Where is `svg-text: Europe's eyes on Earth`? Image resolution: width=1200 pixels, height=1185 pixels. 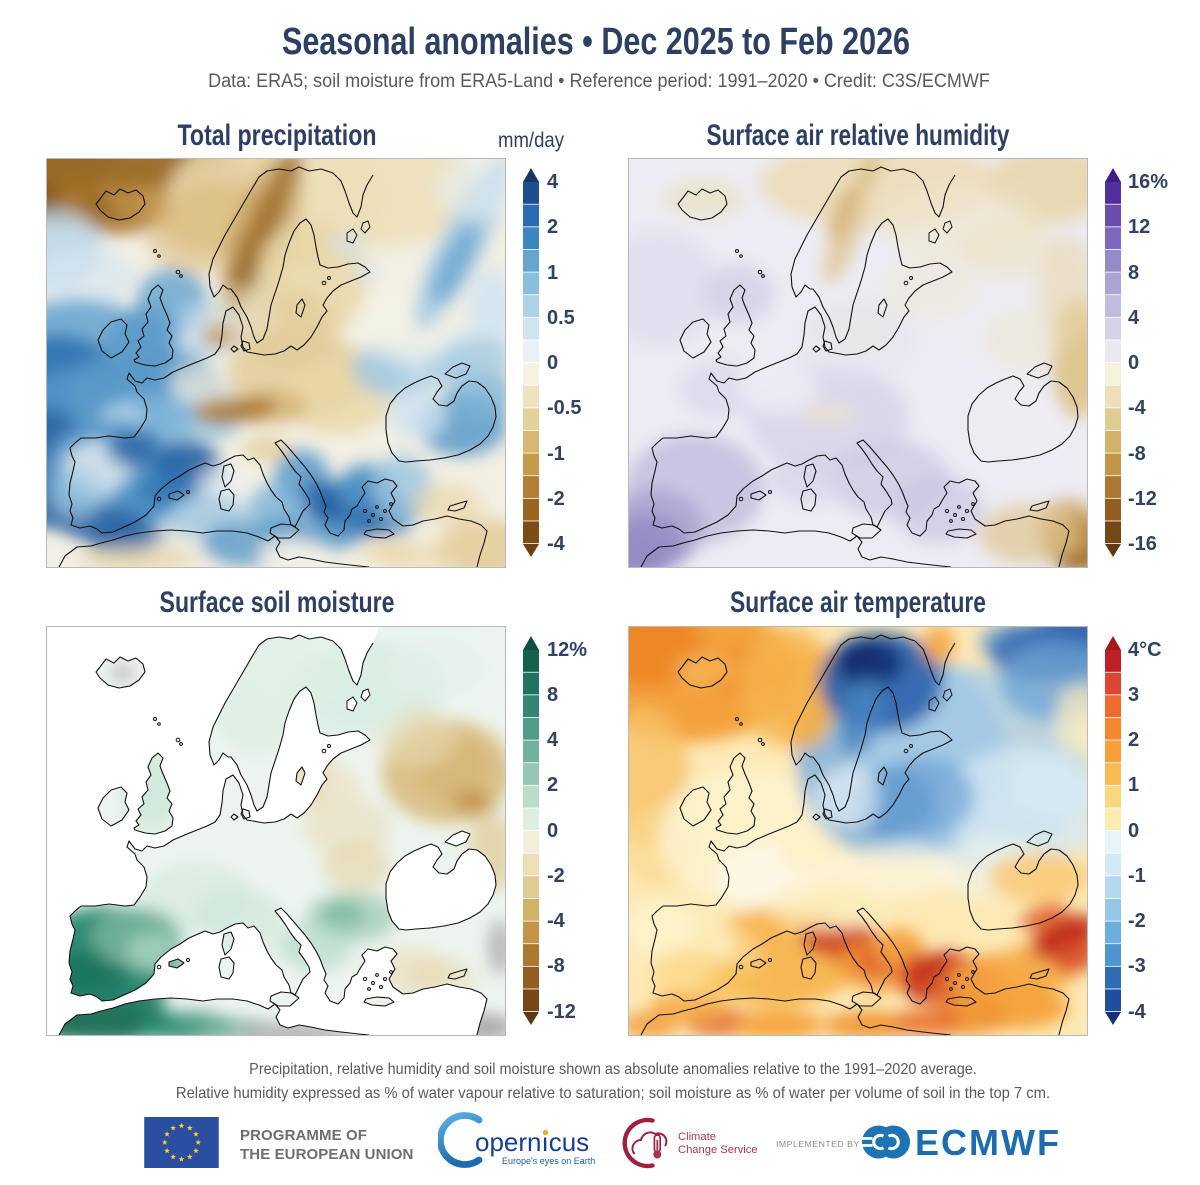 svg-text: Europe's eyes on Earth is located at coordinates (548, 1161).